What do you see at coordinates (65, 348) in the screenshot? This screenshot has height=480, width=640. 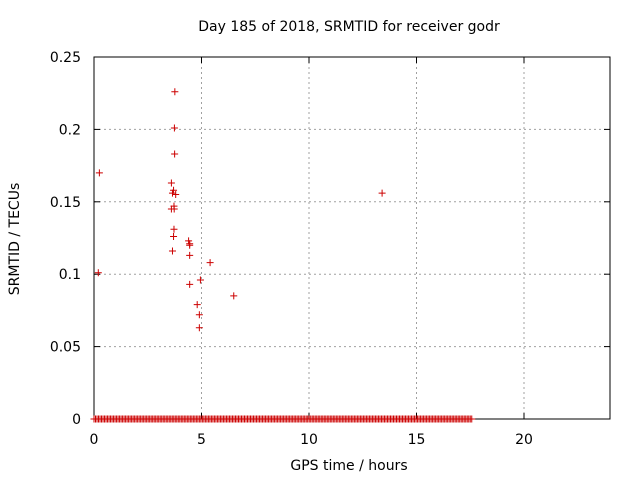 I see `y-tick-label: 0.05` at bounding box center [65, 348].